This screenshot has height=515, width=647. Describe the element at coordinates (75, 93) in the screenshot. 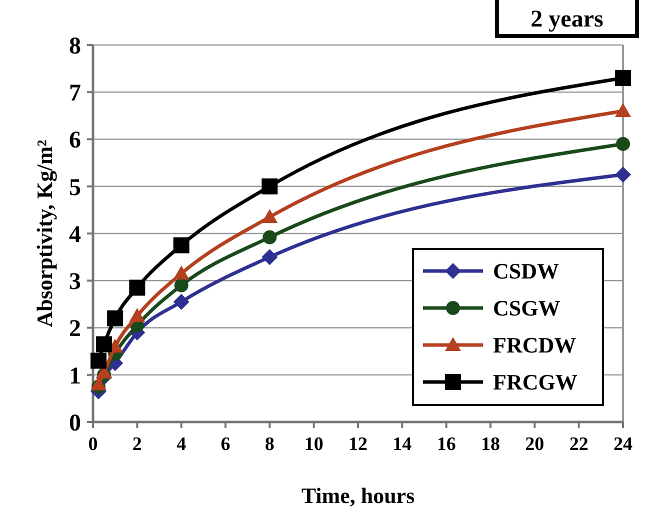

I see `y-tick-label: 7` at that location.